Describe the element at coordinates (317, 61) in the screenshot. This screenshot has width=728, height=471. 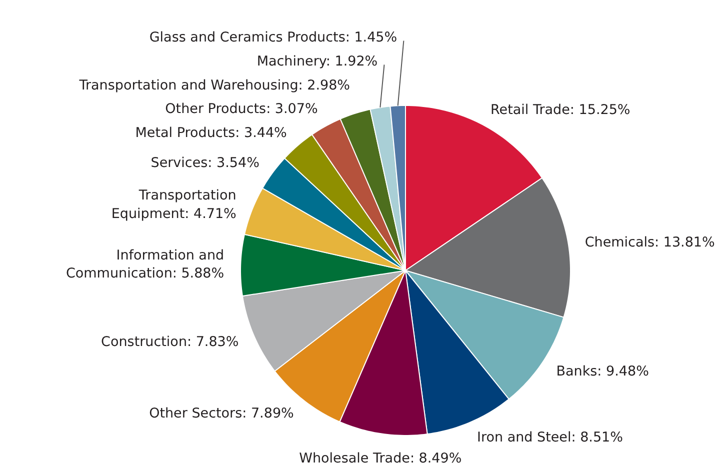
I see `slice-label: Machinery: 1.92%` at that location.